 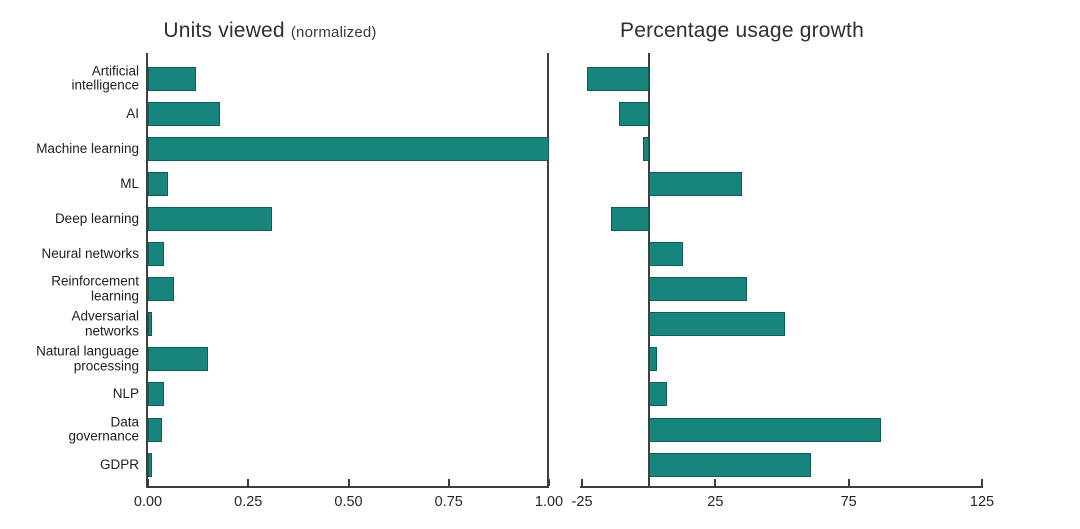 I want to click on category-label: Neural networks, so click(x=90, y=253).